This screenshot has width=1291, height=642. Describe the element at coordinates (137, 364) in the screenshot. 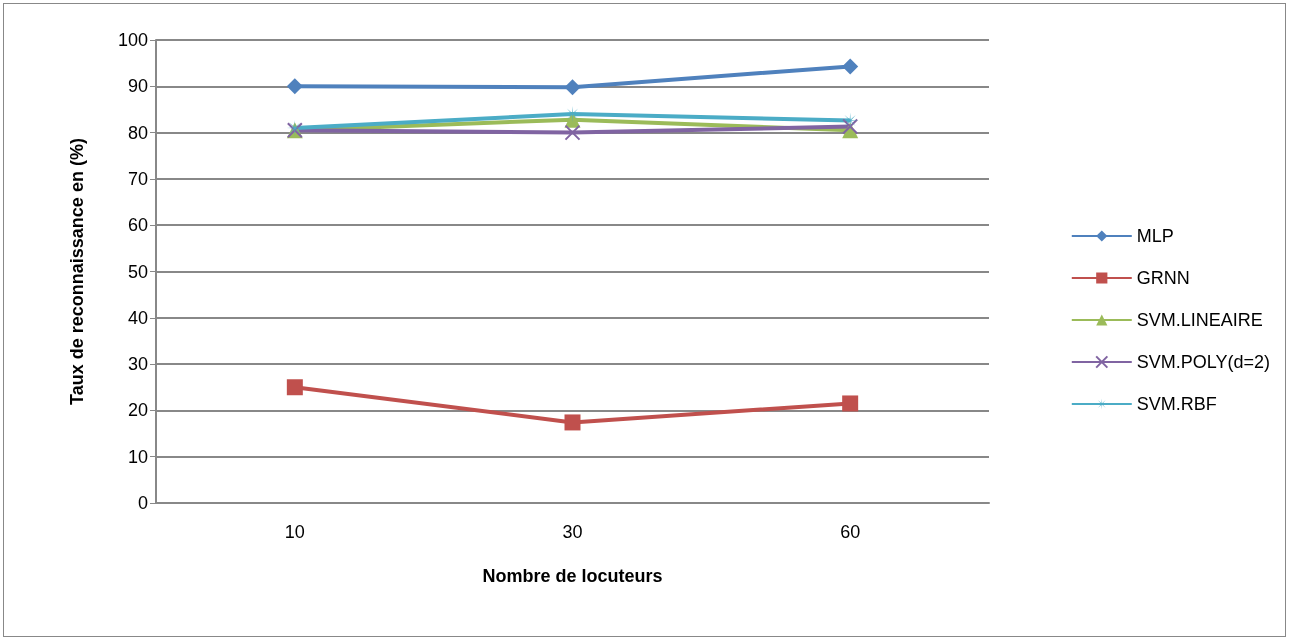

I see `y-tick-label: 30` at that location.